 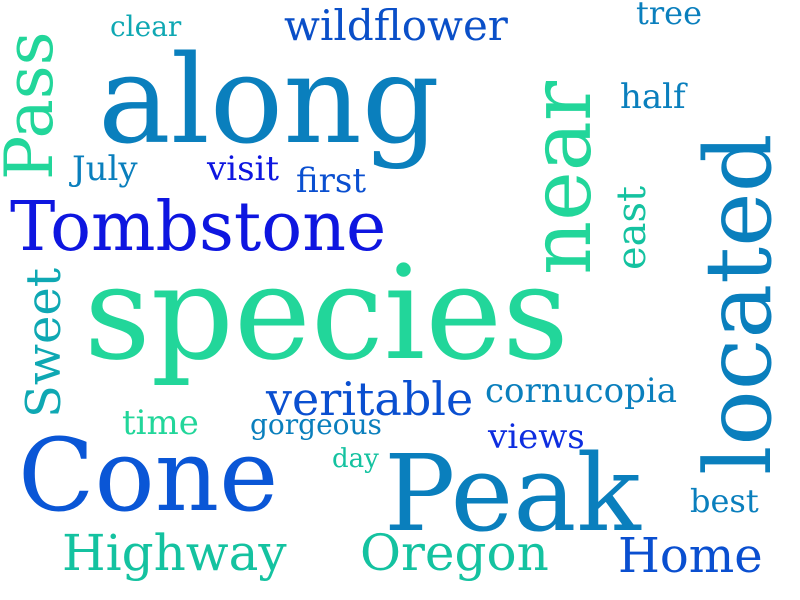 I want to click on word-veritable: veritable, so click(x=369, y=399).